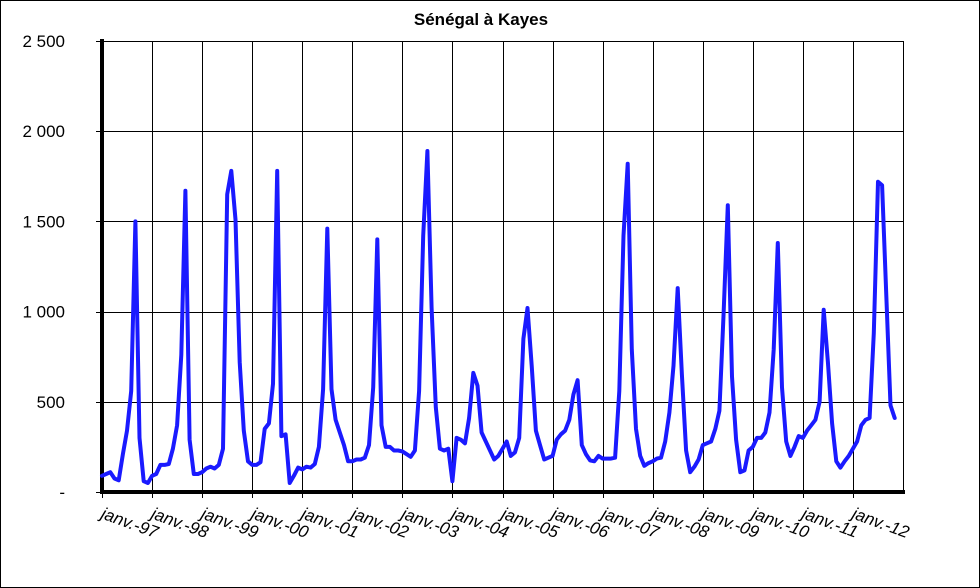 The height and width of the screenshot is (588, 980). Describe the element at coordinates (43, 131) in the screenshot. I see `y-tick-label: 2 000` at that location.